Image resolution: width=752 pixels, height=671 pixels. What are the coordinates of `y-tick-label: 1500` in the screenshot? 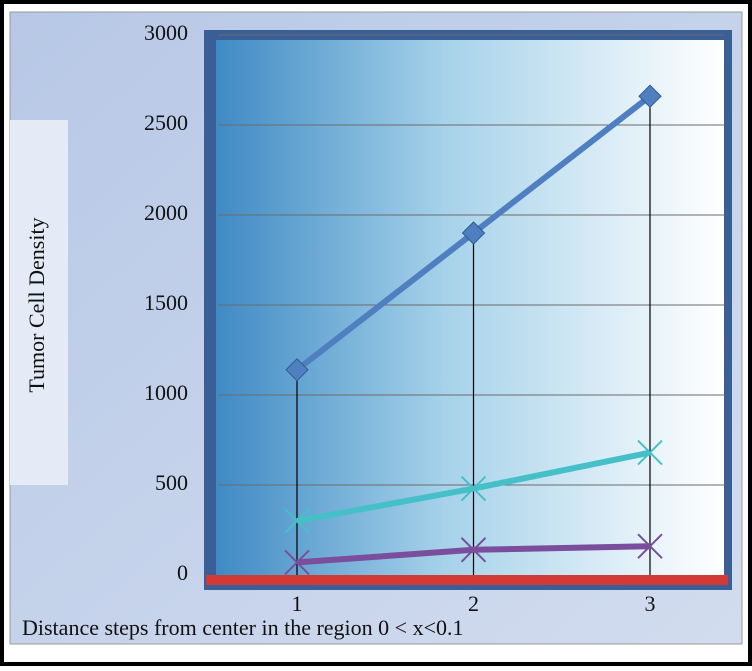 It's located at (166, 302).